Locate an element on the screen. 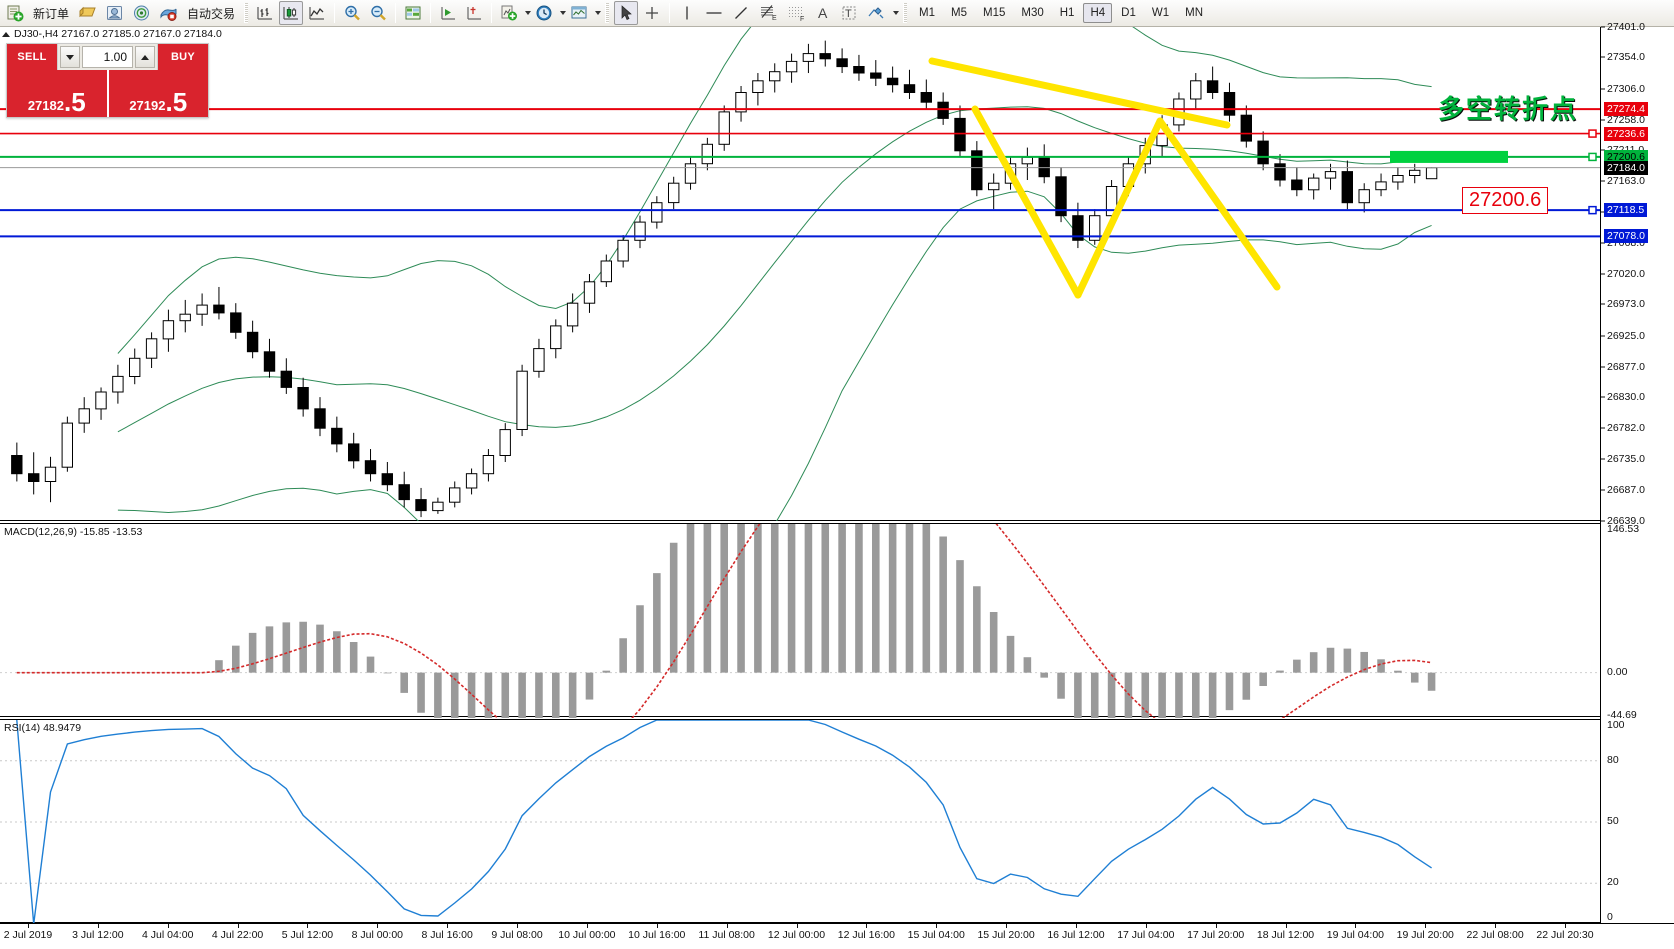 This screenshot has height=949, width=1674. volume-input: 1.00 is located at coordinates (107, 57).